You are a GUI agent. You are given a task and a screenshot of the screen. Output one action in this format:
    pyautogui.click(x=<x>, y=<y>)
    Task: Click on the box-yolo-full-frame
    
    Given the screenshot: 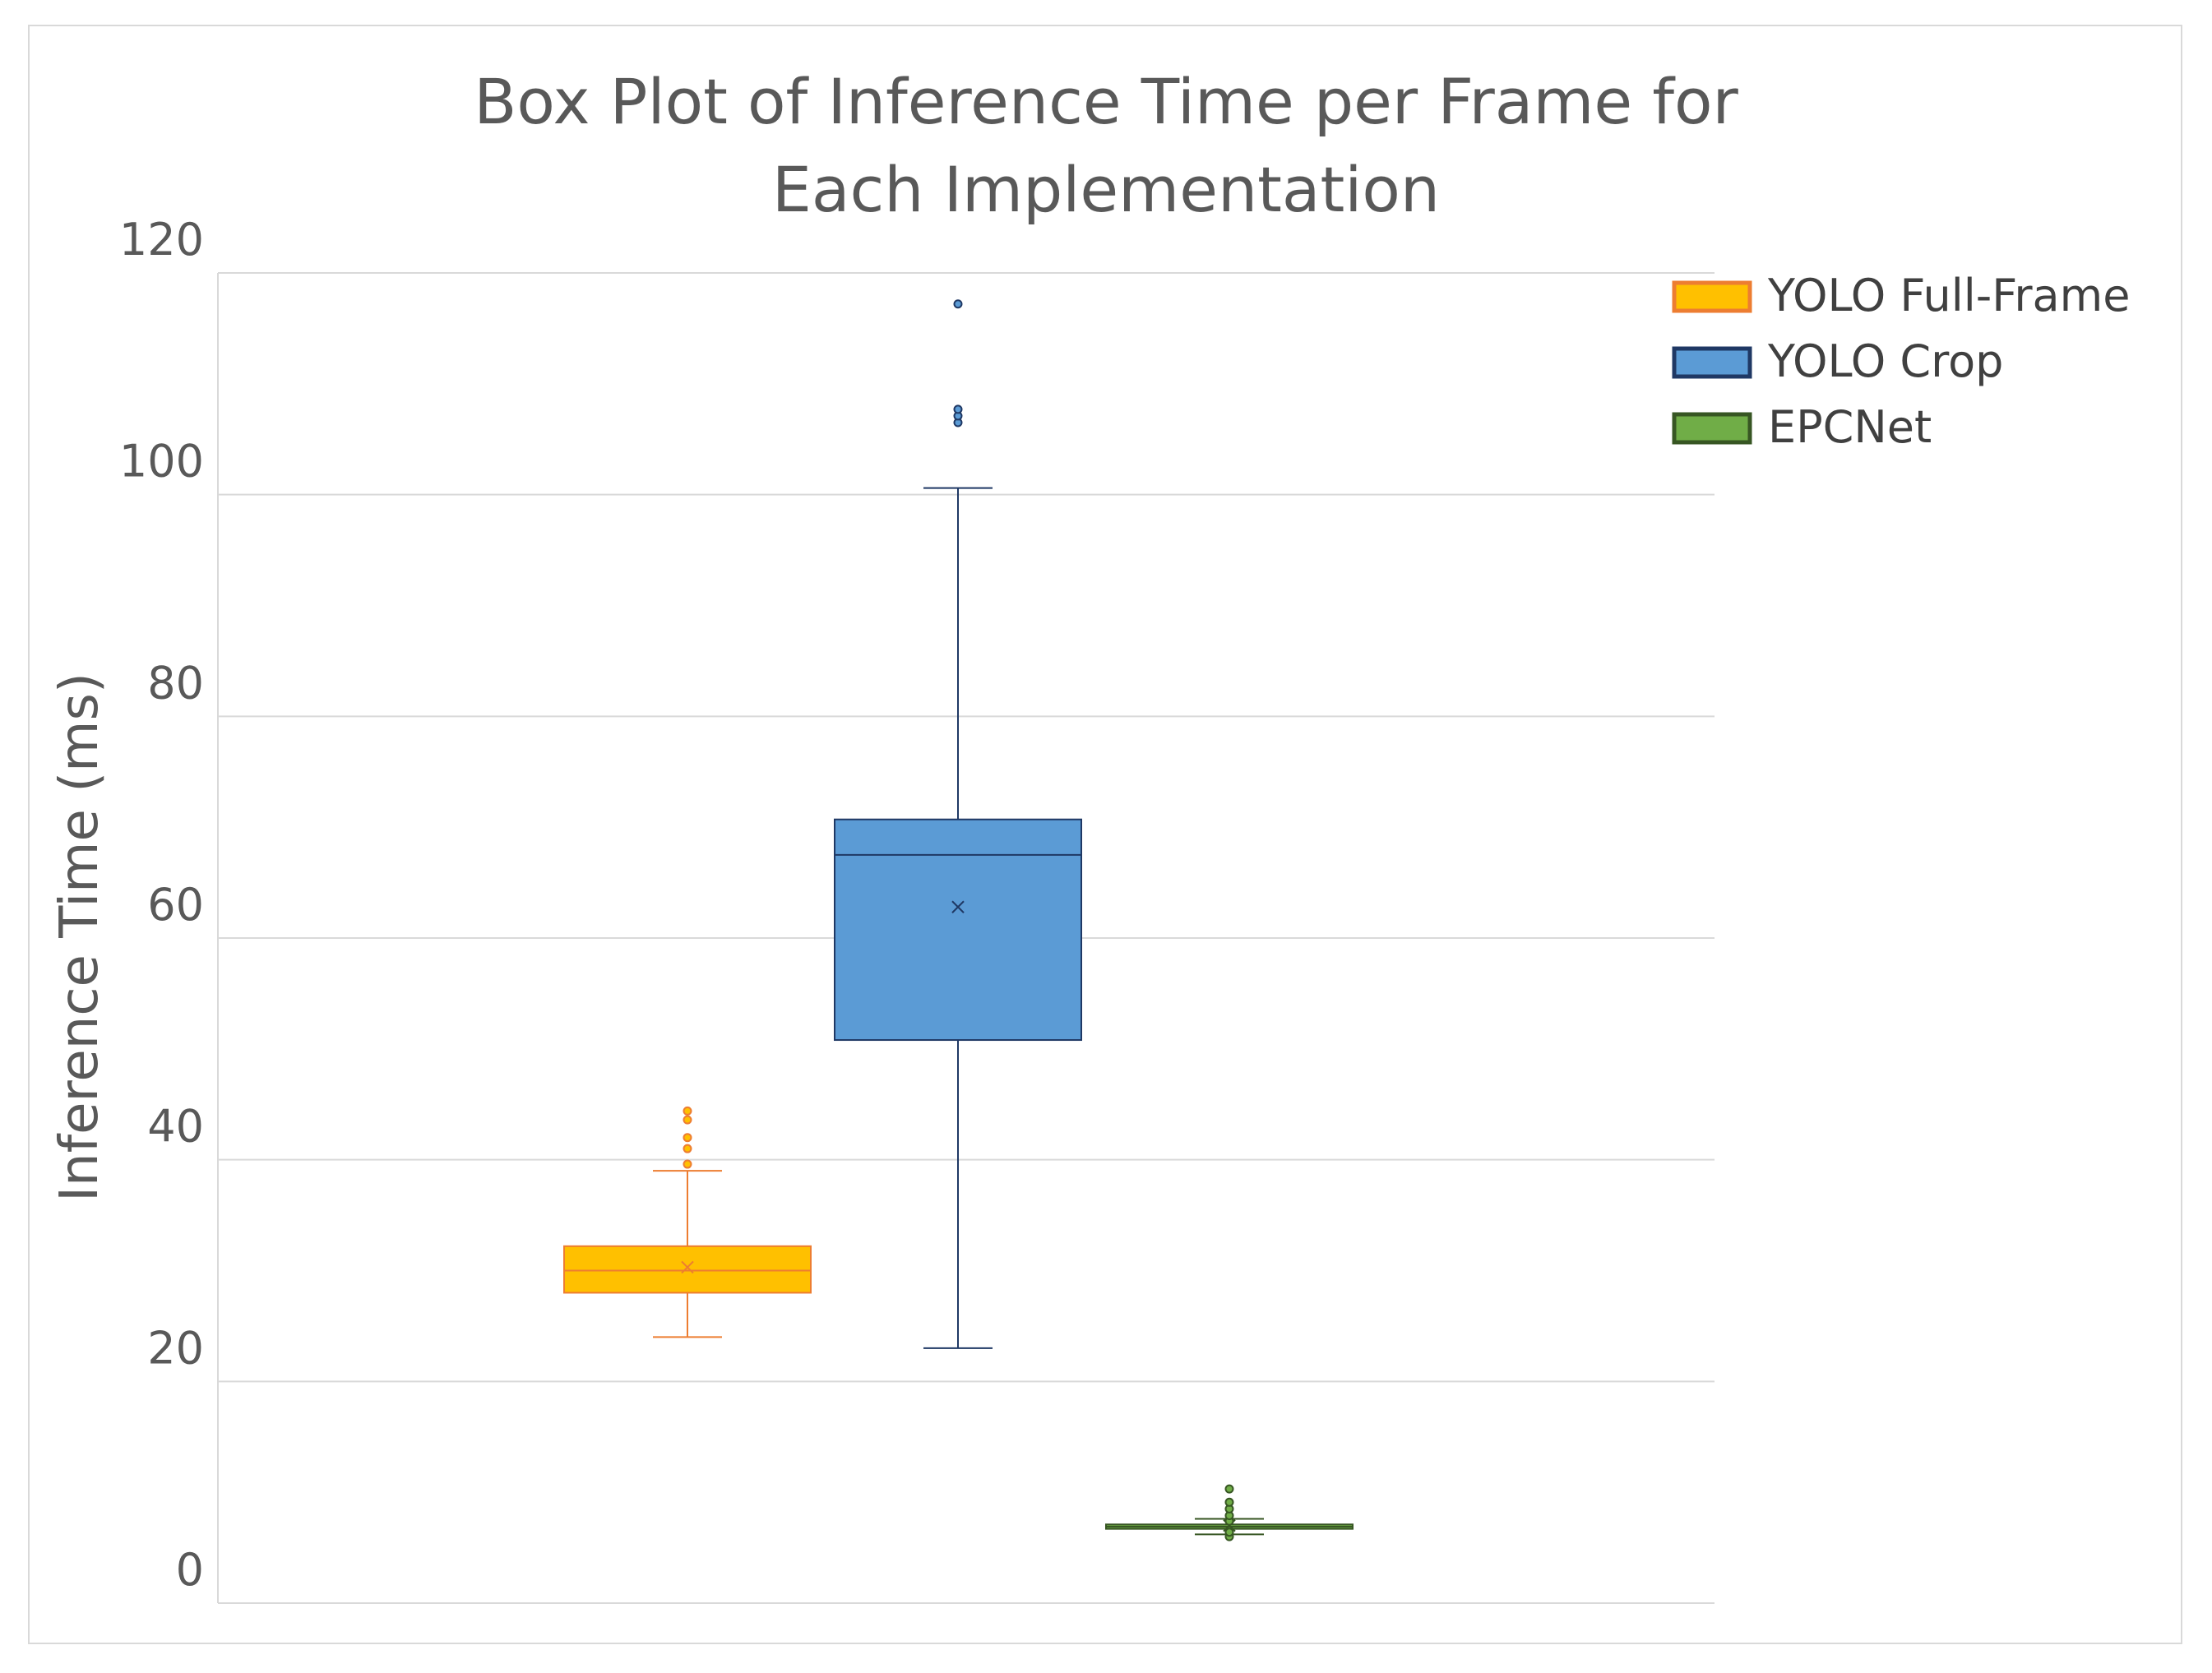 What is the action you would take?
    pyautogui.click(x=687, y=1222)
    